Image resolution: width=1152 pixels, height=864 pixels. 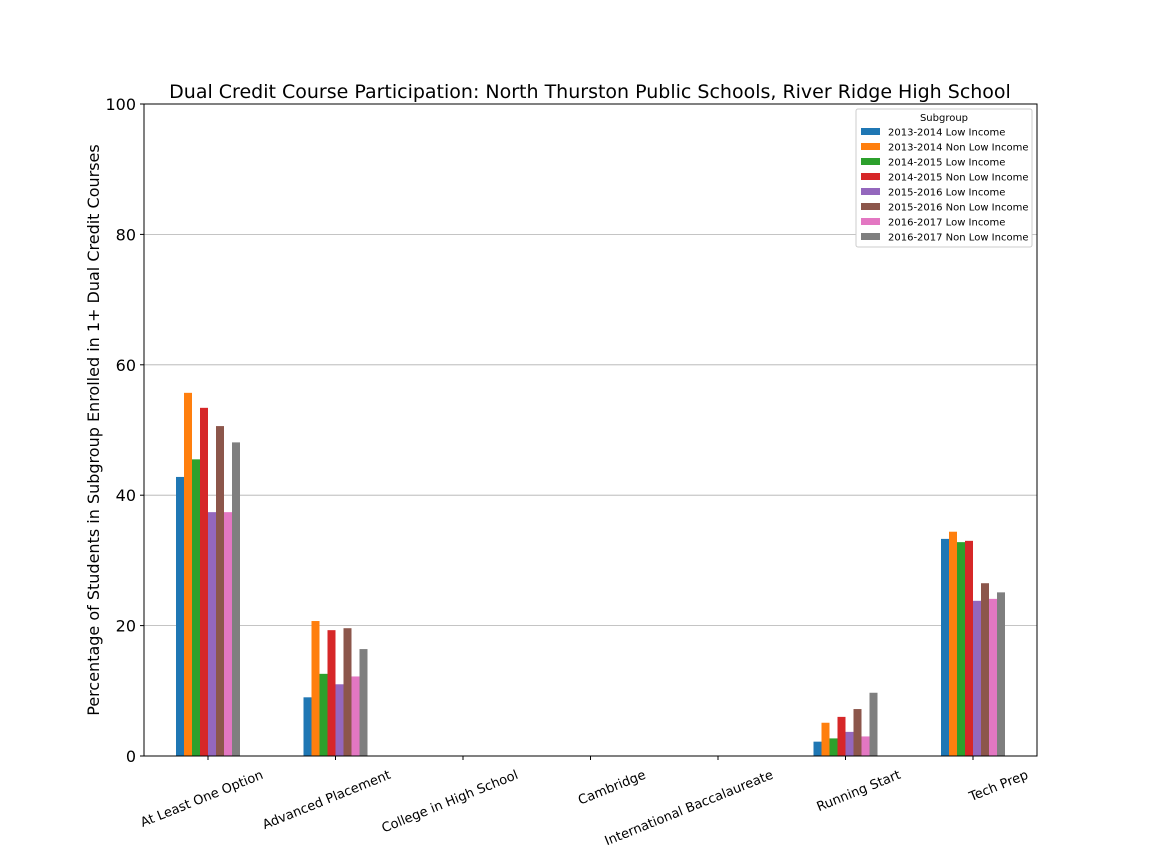 I want to click on y-tick-label: 80, so click(x=126, y=234).